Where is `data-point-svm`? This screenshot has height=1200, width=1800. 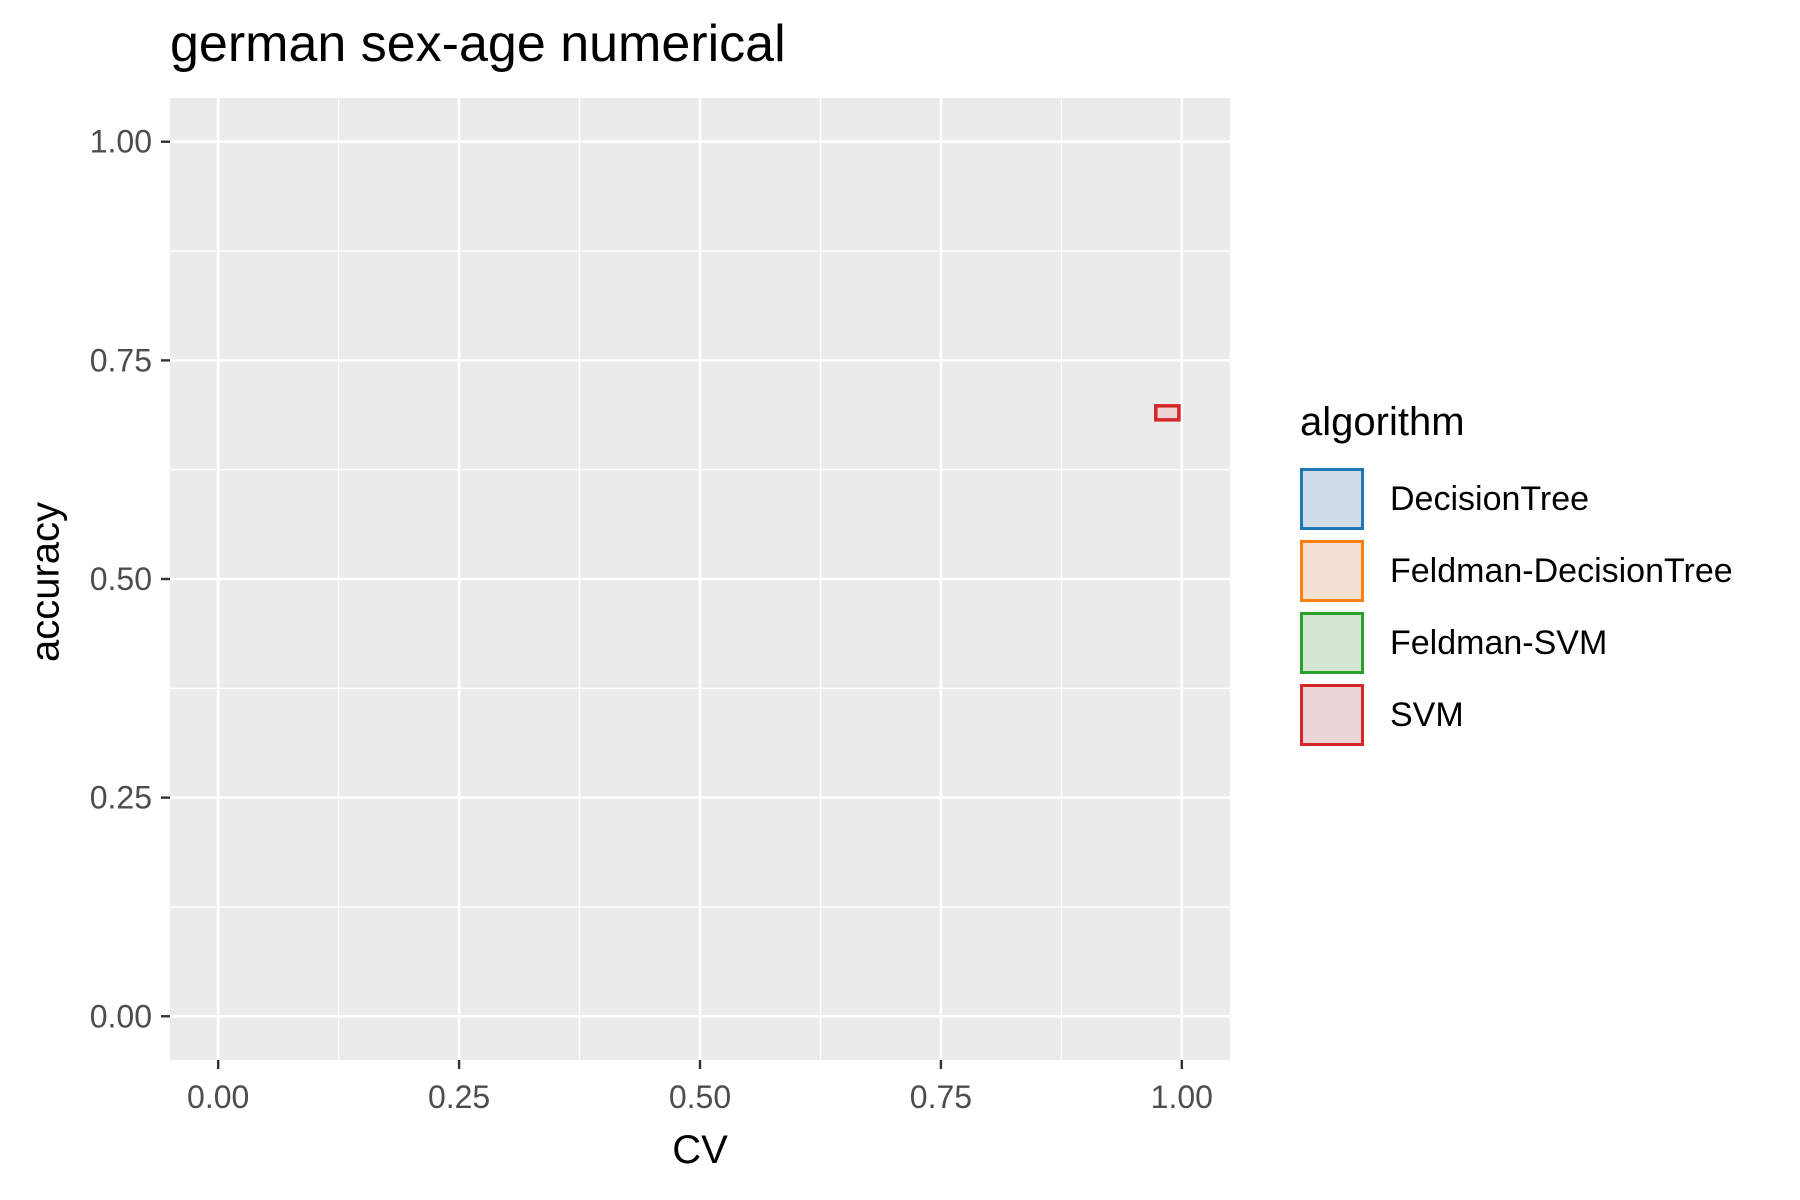 data-point-svm is located at coordinates (1167, 413).